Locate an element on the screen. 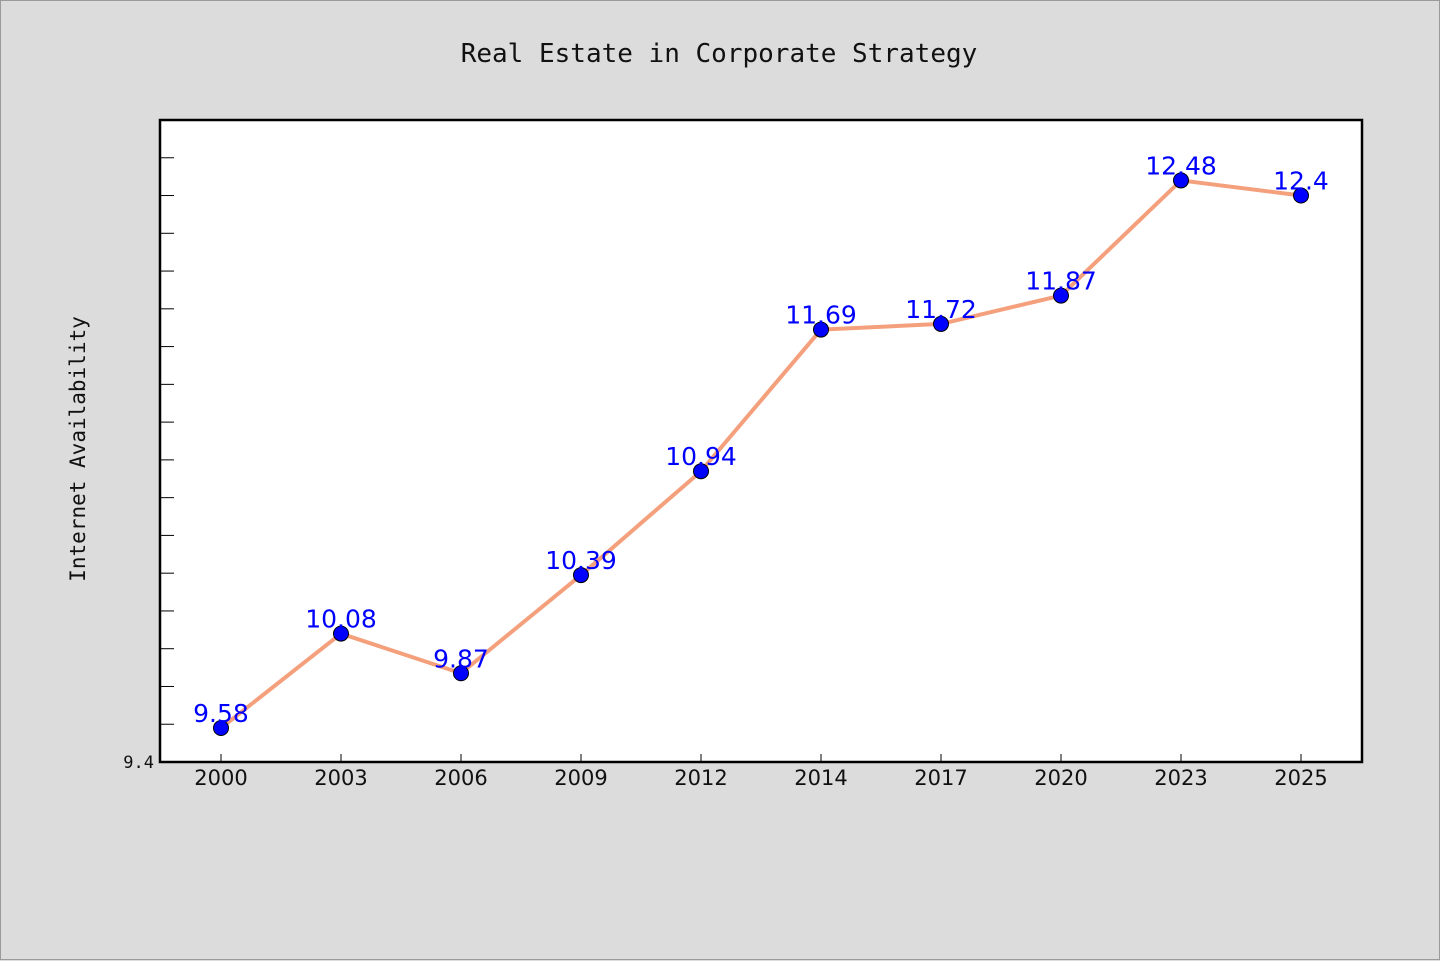  data-label: 9.87 is located at coordinates (461, 658).